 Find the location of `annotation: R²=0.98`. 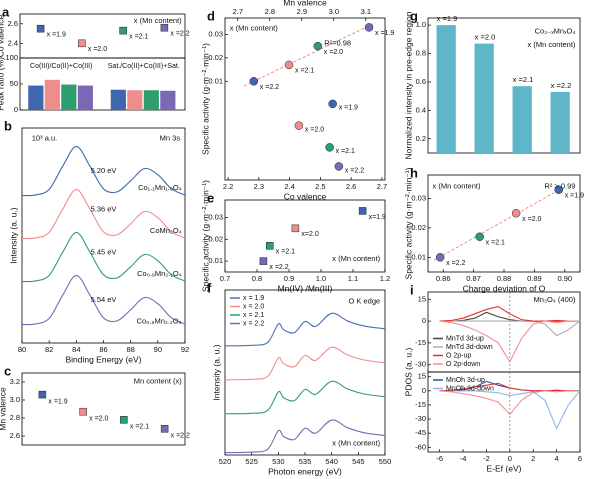

annotation: R²=0.98 is located at coordinates (337, 42).